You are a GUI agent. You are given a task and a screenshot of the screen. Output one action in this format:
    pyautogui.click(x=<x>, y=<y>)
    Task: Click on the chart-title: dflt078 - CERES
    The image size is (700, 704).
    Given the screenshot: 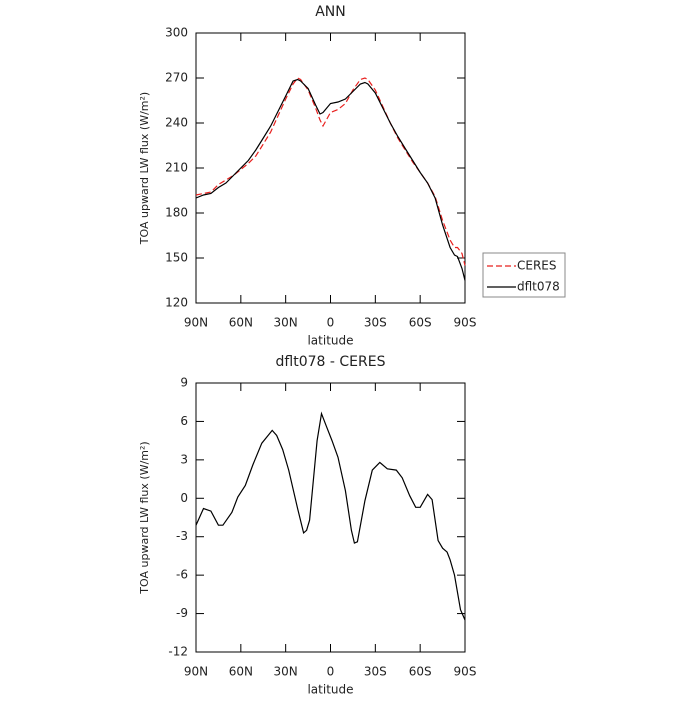 What is the action you would take?
    pyautogui.click(x=331, y=362)
    